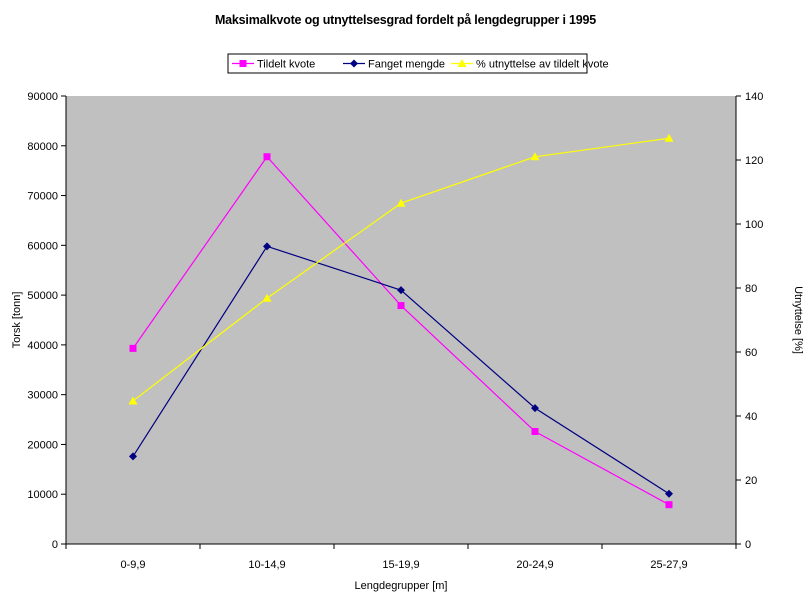 The height and width of the screenshot is (593, 811). What do you see at coordinates (42, 346) in the screenshot?
I see `y-tick-label: 40000` at bounding box center [42, 346].